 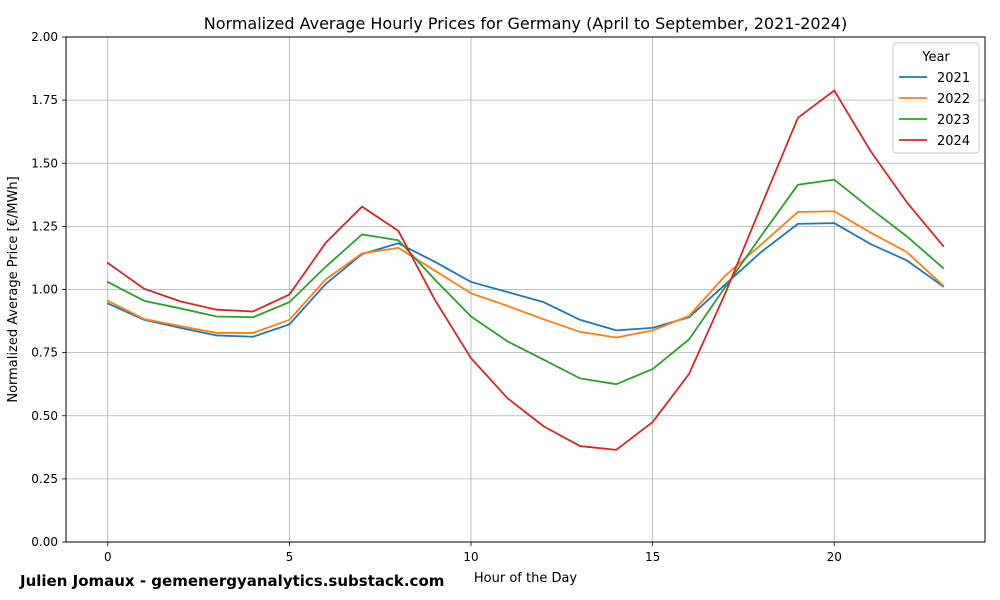 What do you see at coordinates (935, 57) in the screenshot?
I see `legend-title: Year` at bounding box center [935, 57].